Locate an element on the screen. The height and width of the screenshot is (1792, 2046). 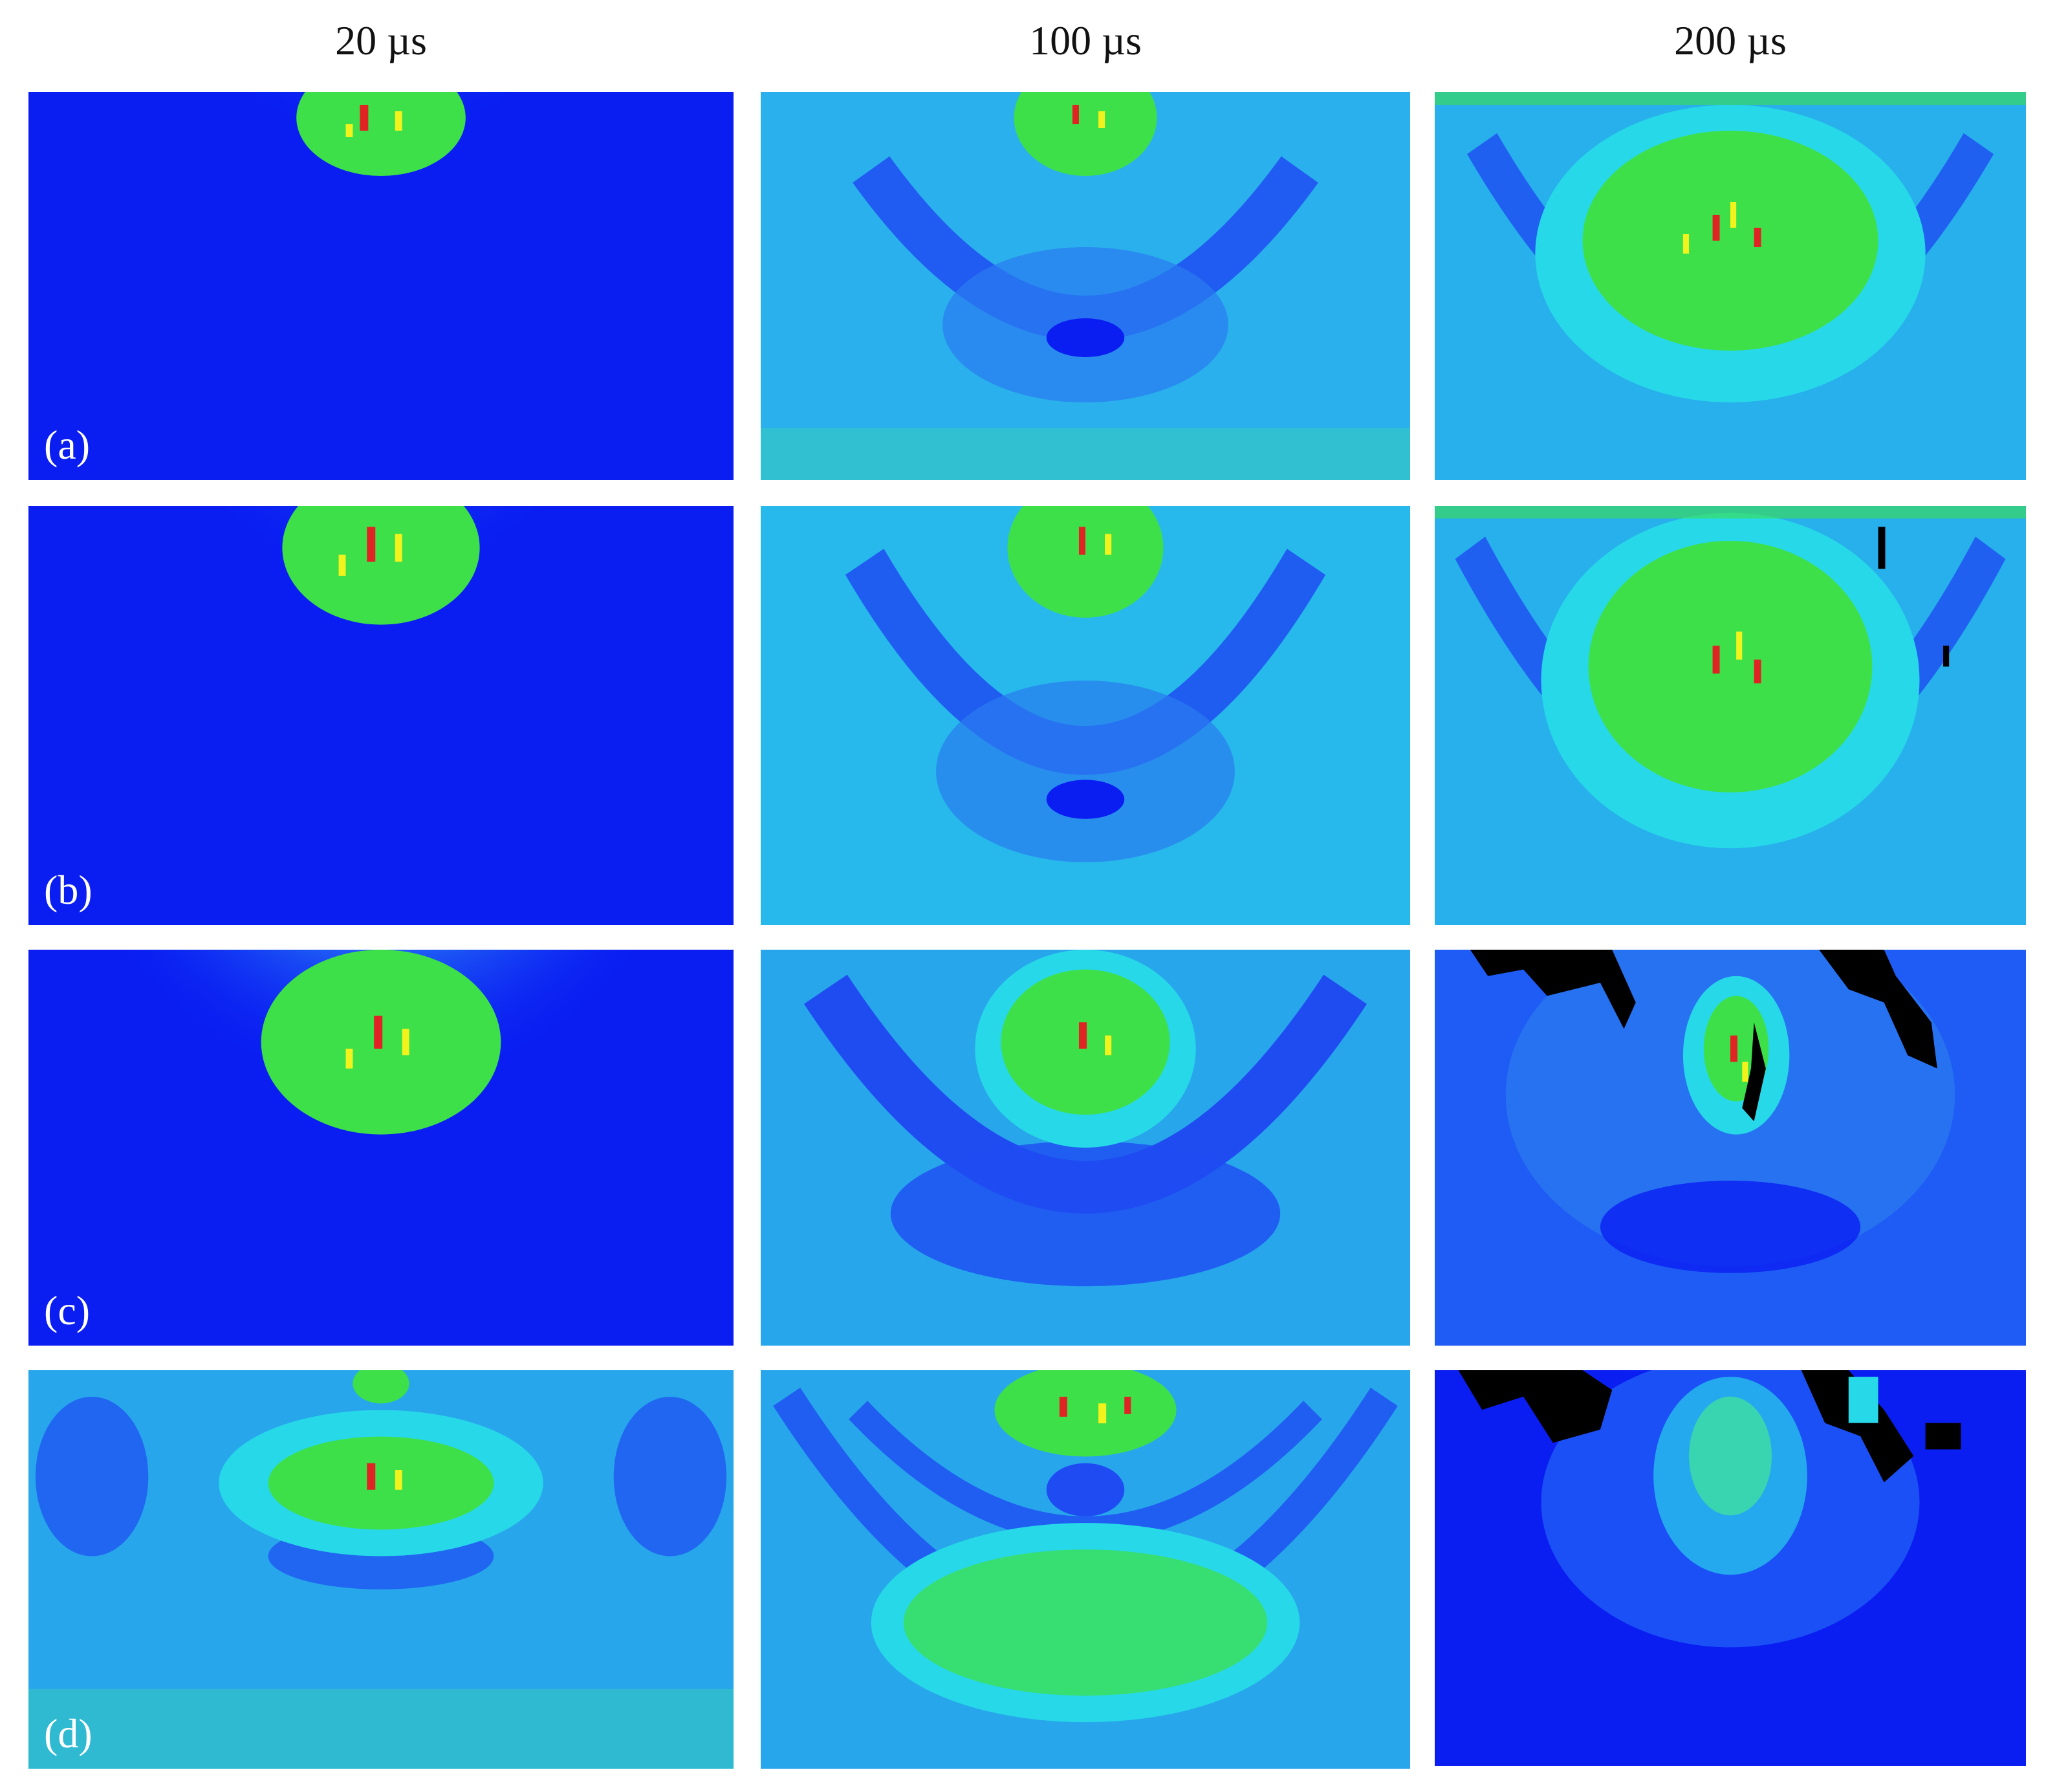
panel-a-200us is located at coordinates (1730, 286).